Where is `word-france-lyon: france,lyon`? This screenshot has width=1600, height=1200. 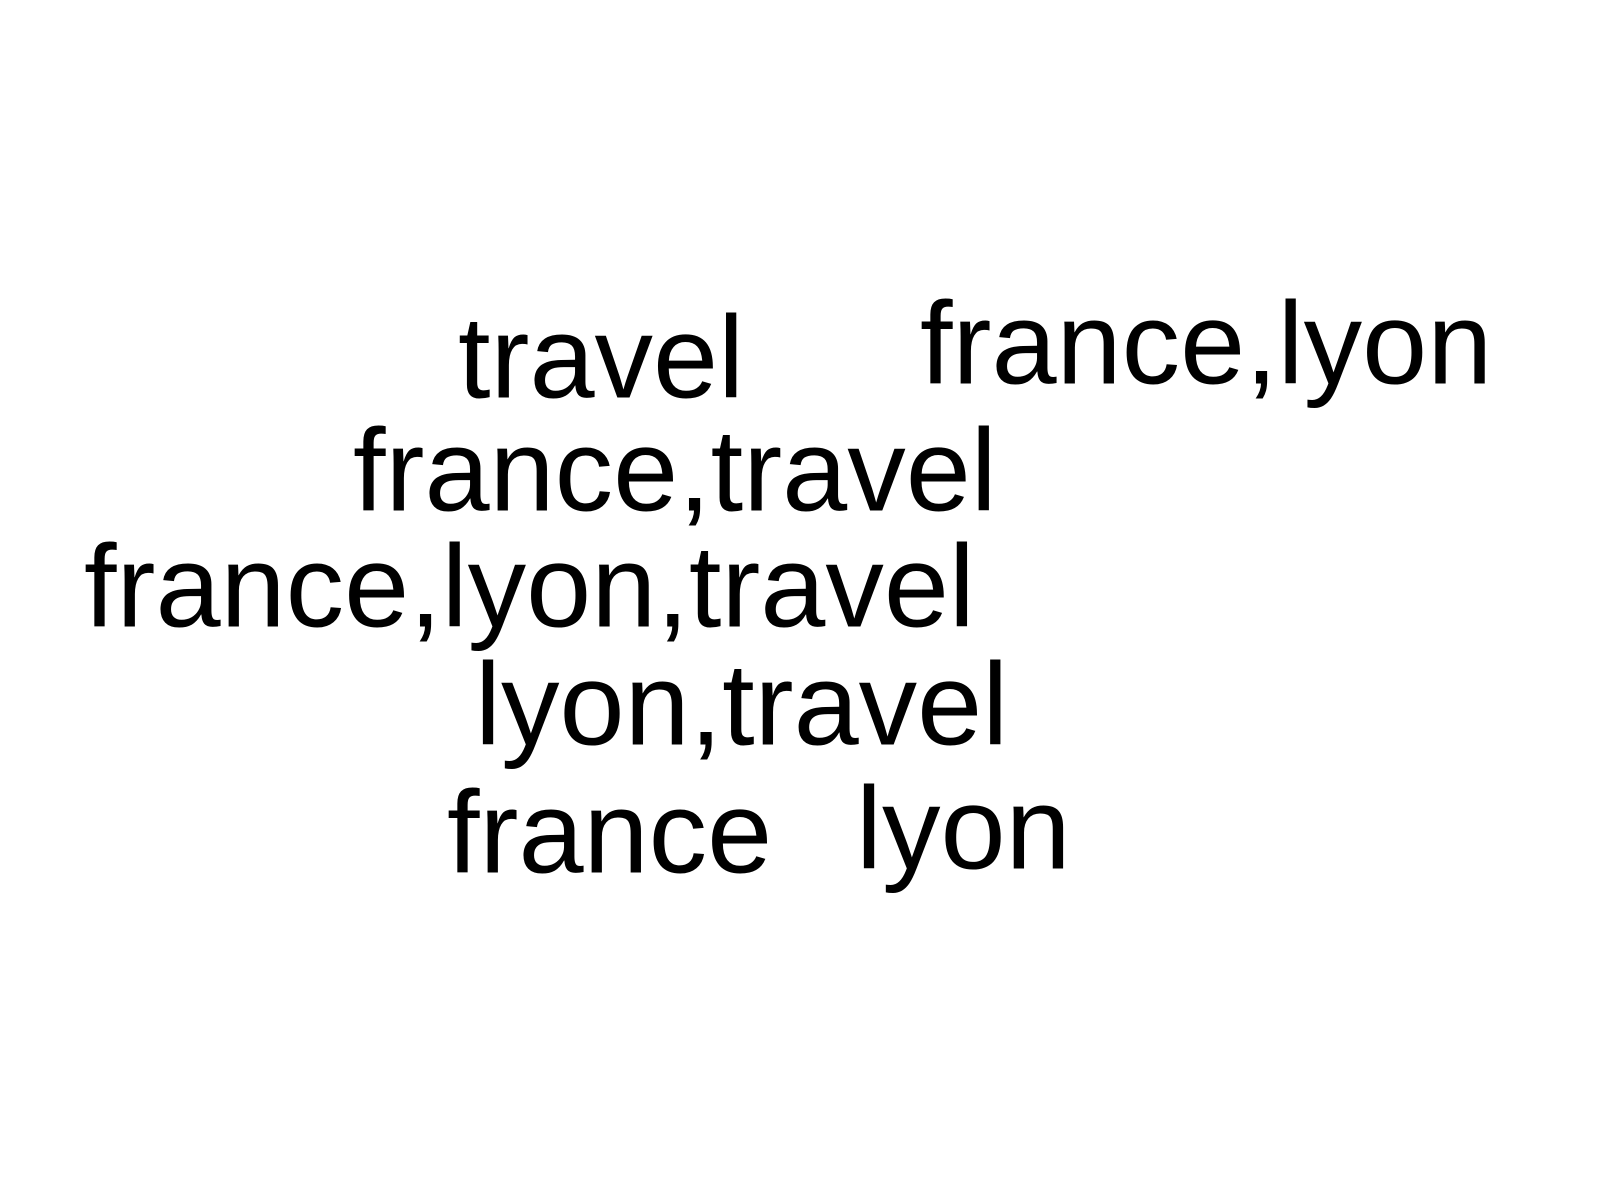 word-france-lyon: france,lyon is located at coordinates (1206, 343).